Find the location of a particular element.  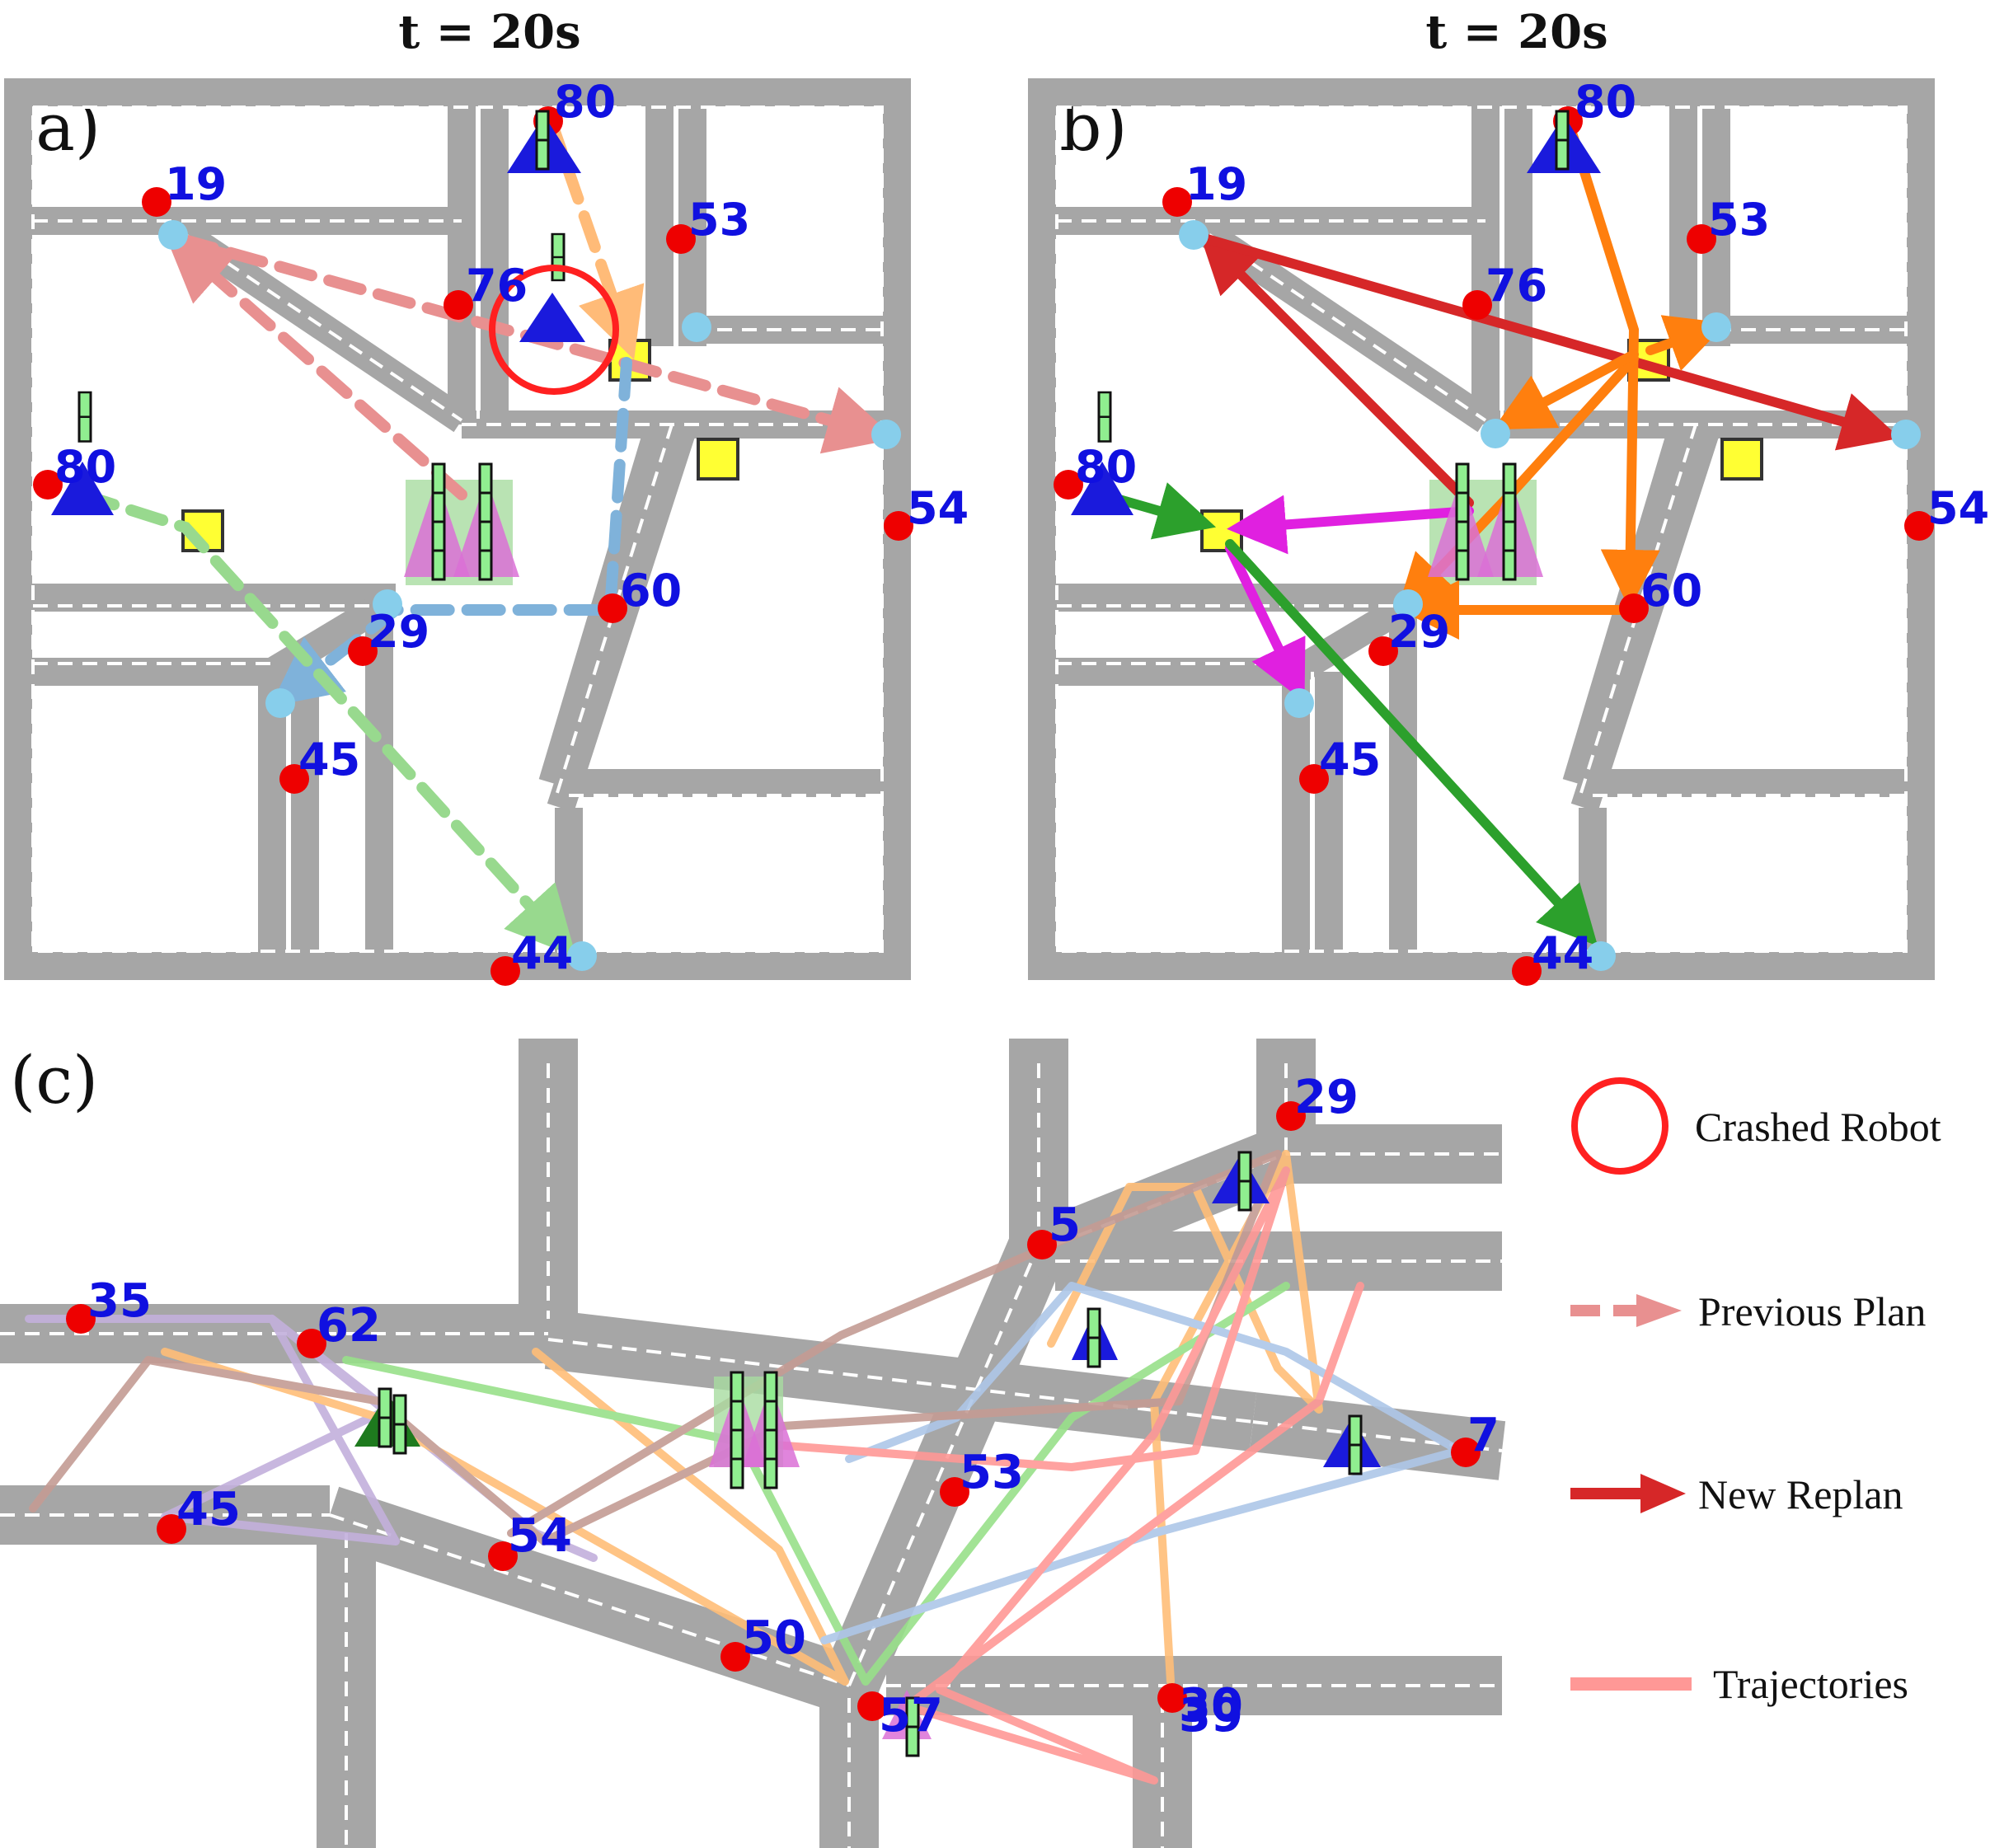

panel-label-c: (c) is located at coordinates (54, 1080).